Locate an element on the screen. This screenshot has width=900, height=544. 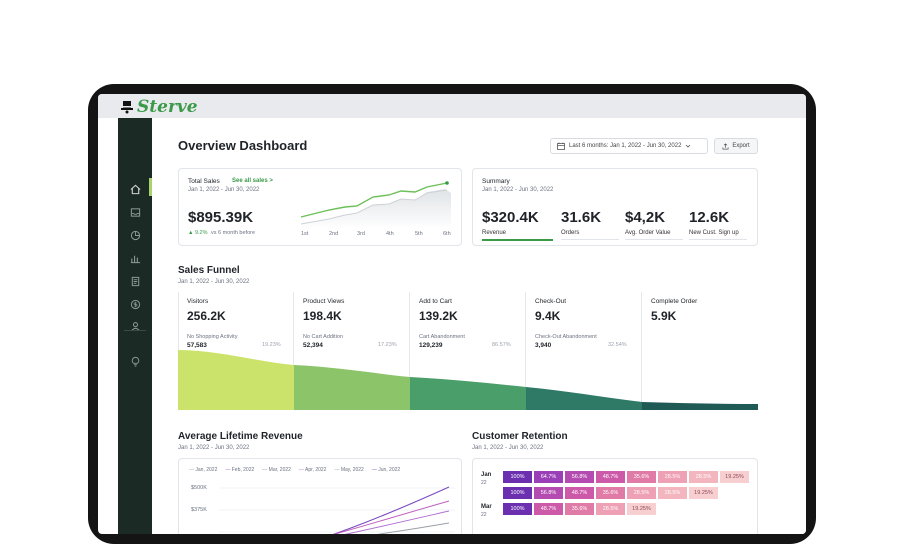
dollar-icon is located at coordinates (135, 304).